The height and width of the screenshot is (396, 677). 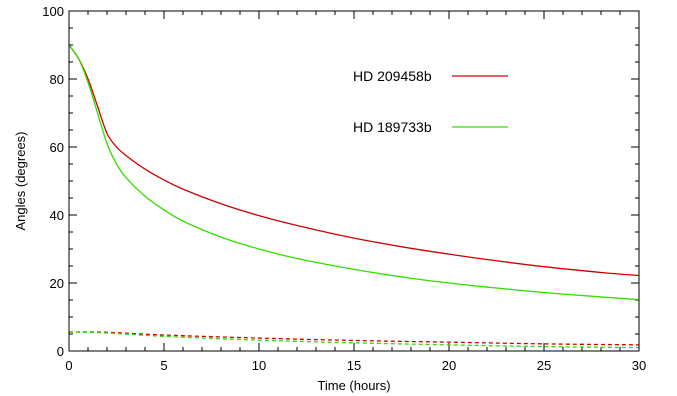 I want to click on y-axis-label: Angles (degrees), so click(x=20, y=181).